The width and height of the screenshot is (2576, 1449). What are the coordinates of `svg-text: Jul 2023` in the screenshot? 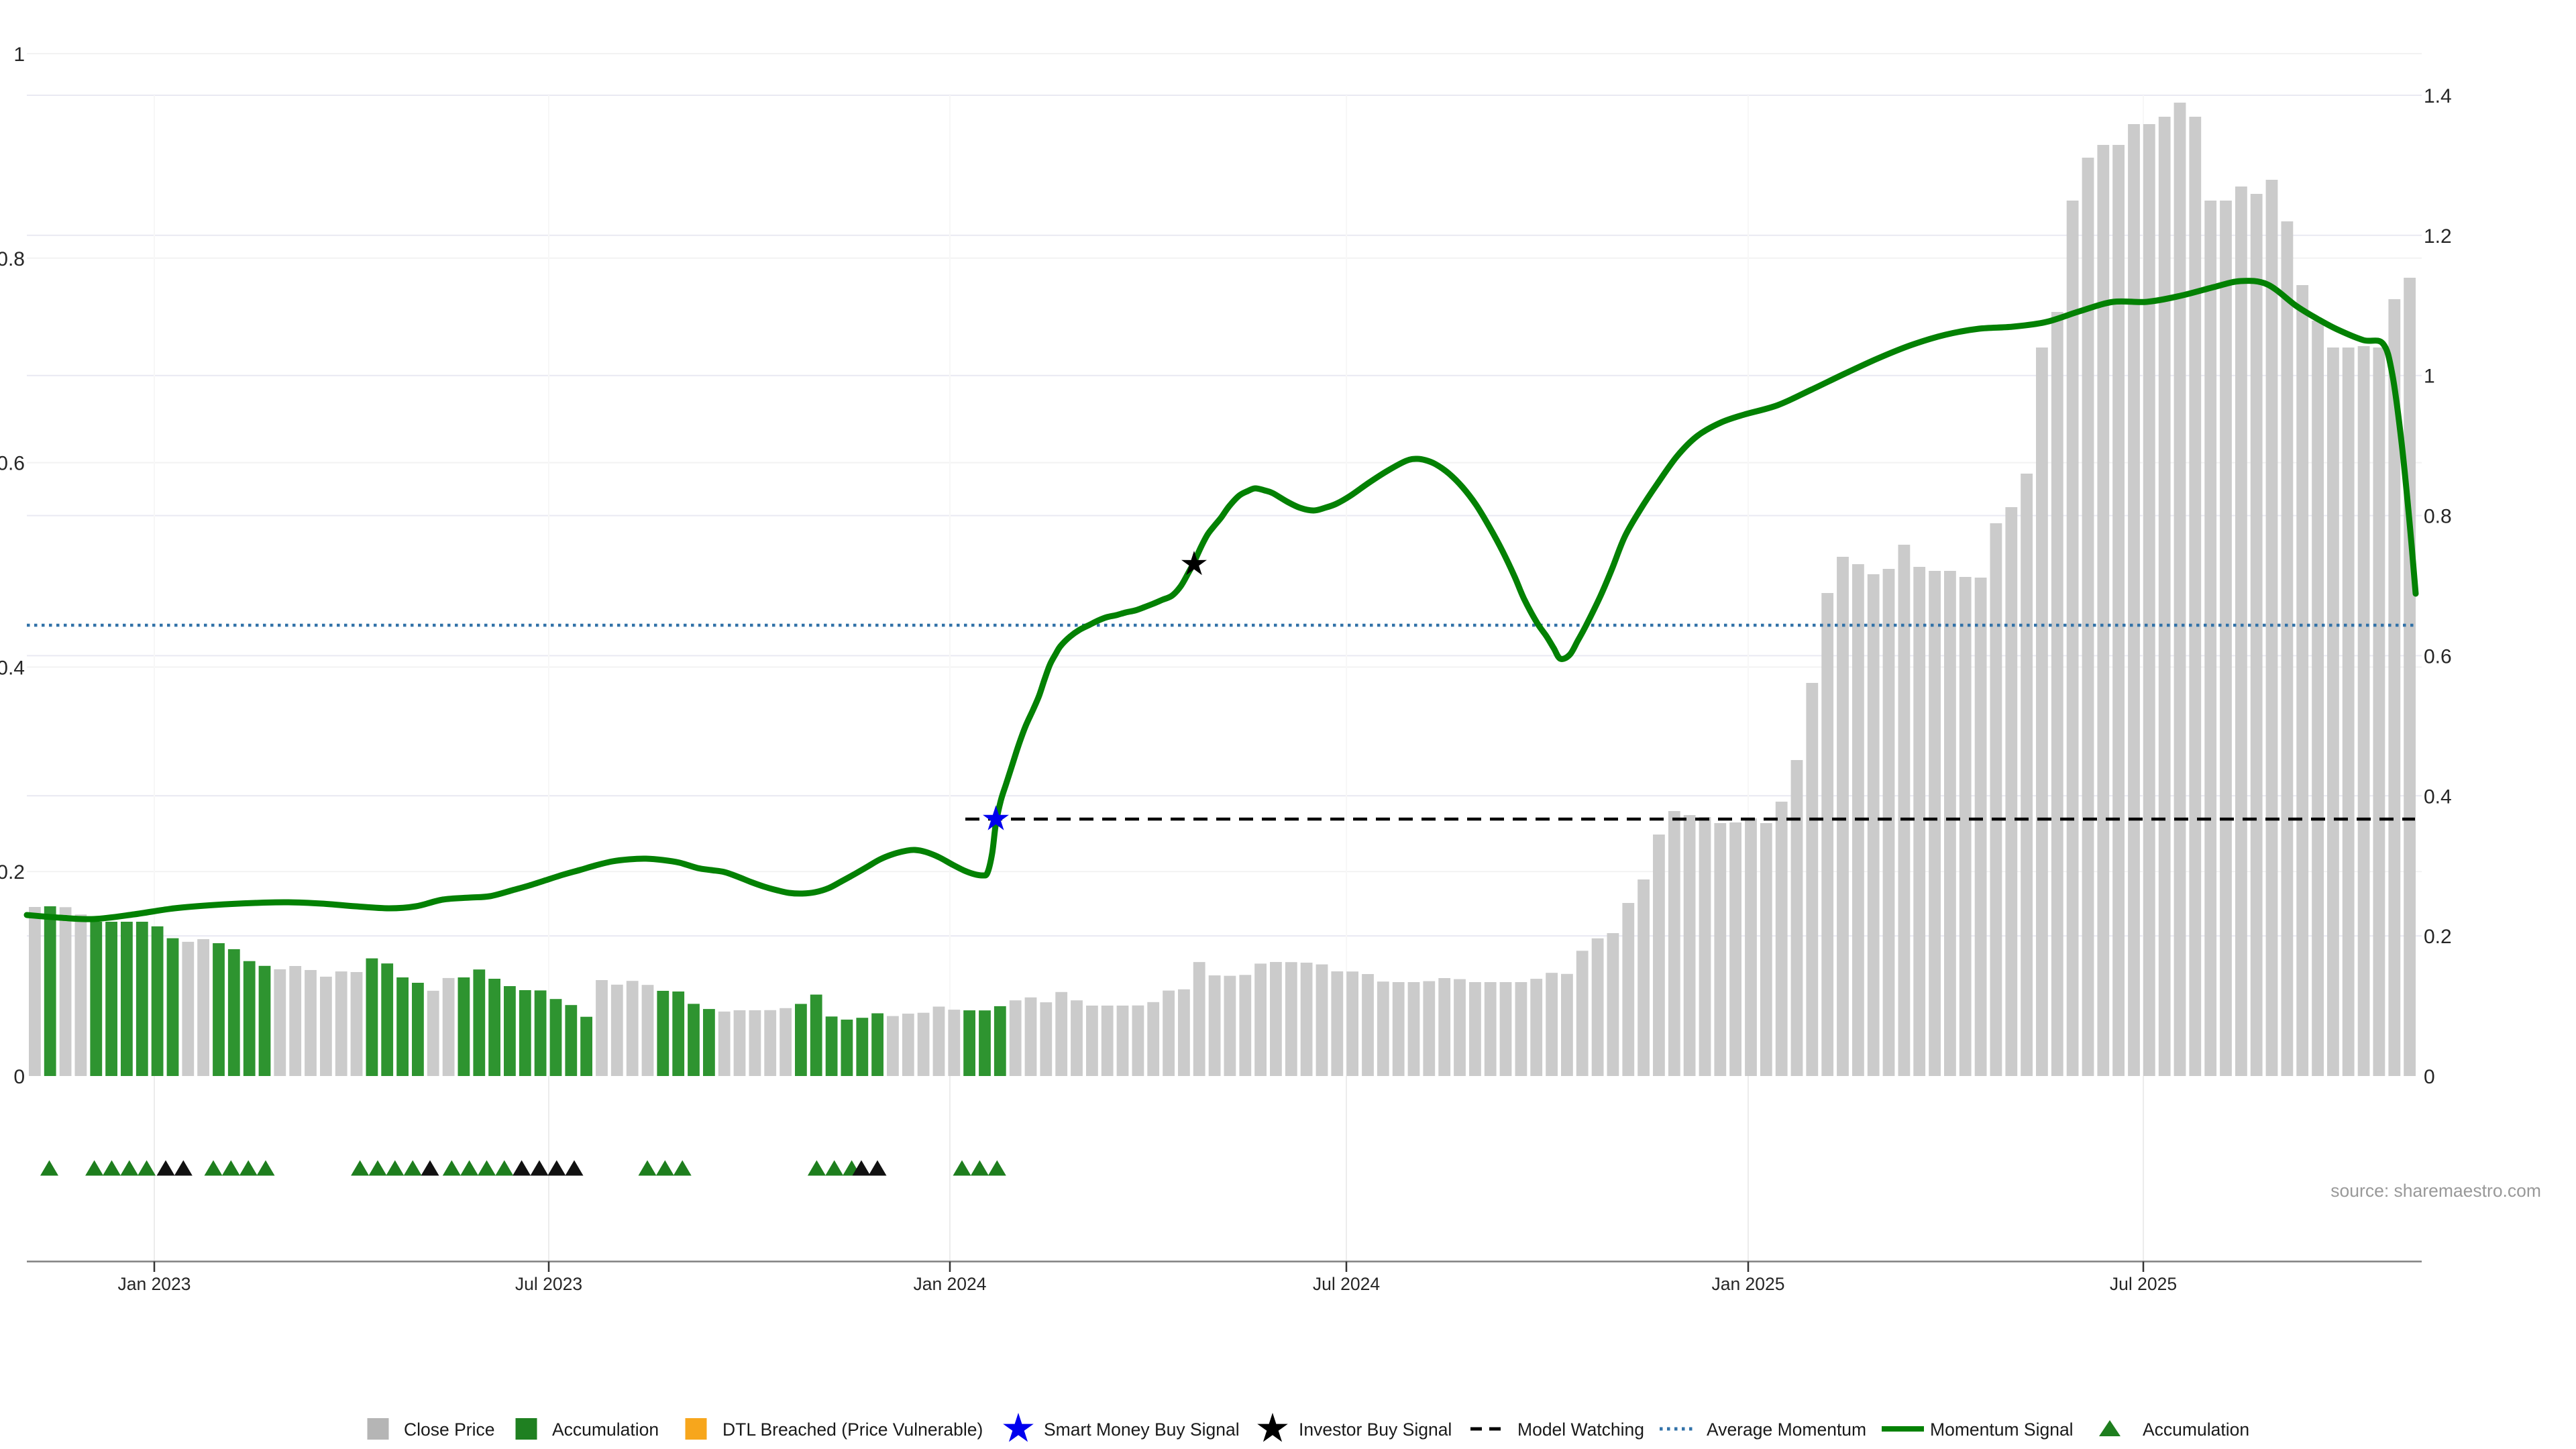 It's located at (548, 1284).